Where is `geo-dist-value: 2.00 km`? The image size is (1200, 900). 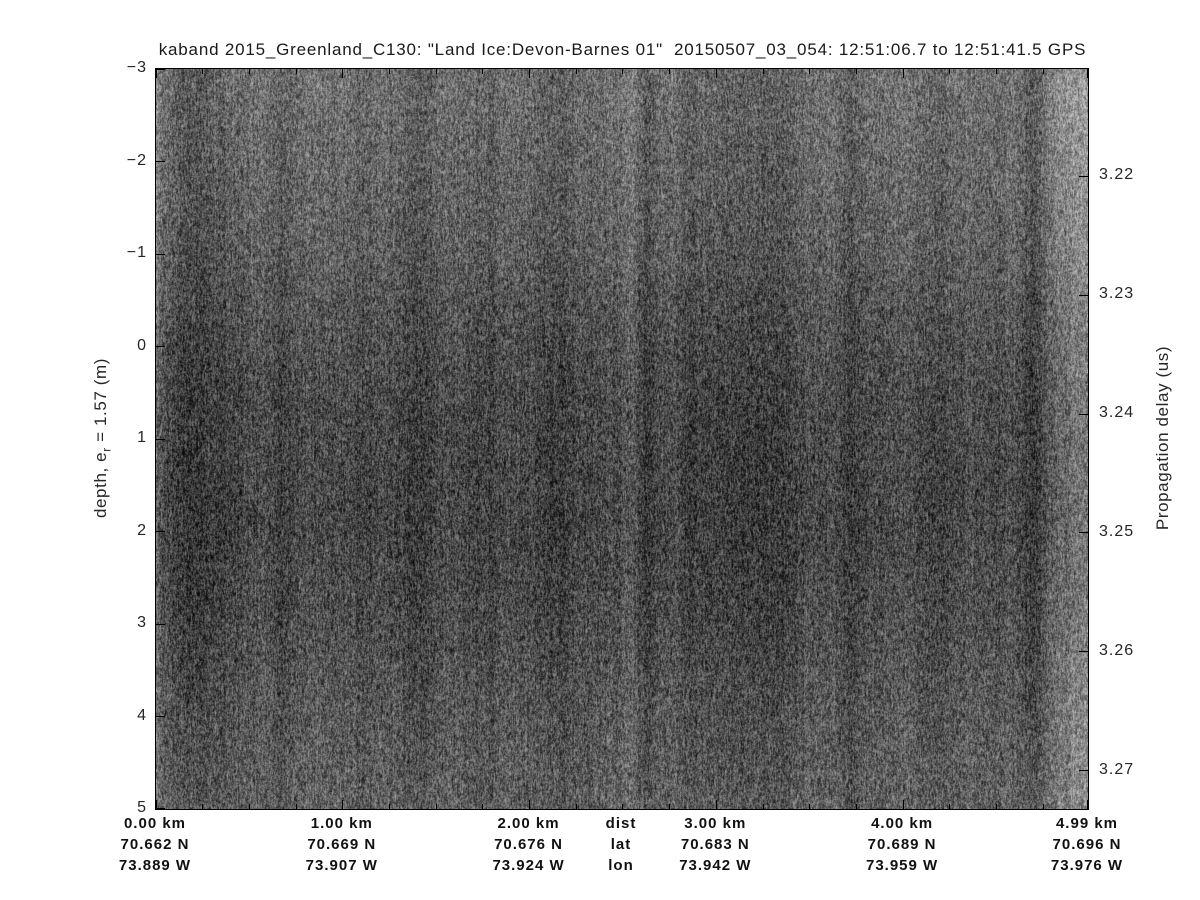
geo-dist-value: 2.00 km is located at coordinates (528, 823).